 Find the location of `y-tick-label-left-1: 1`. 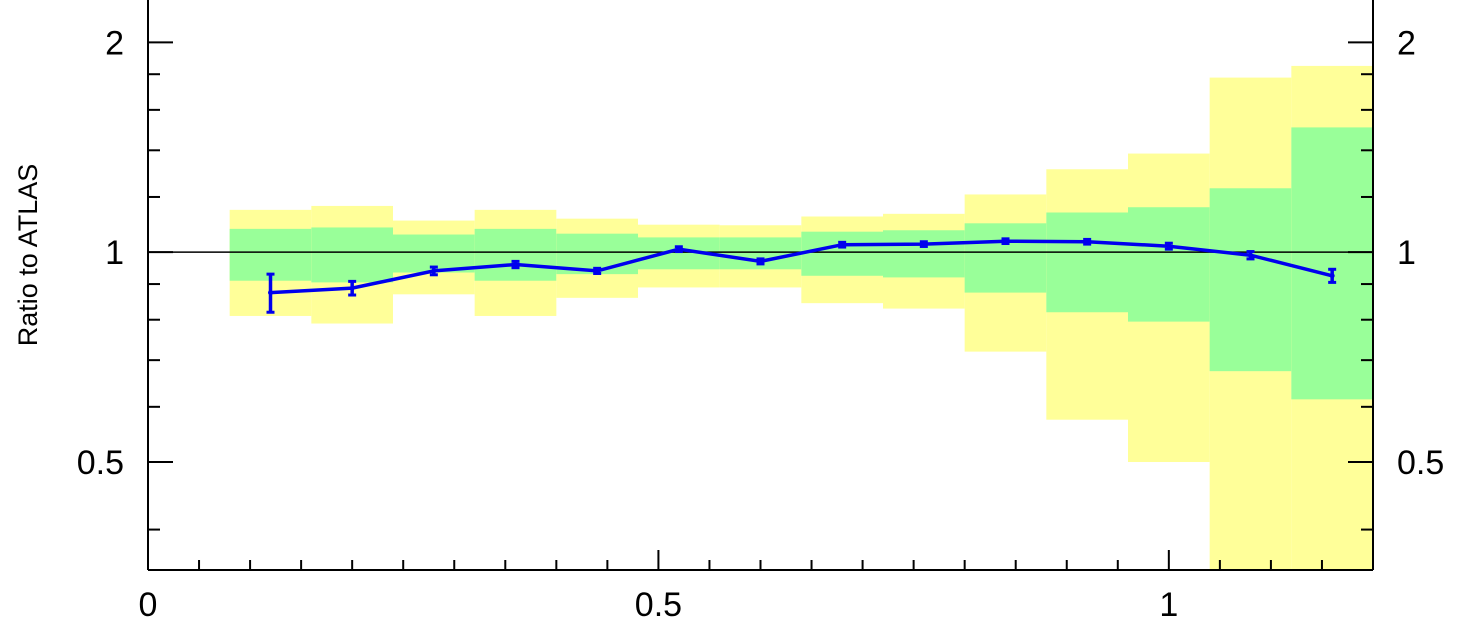

y-tick-label-left-1: 1 is located at coordinates (114, 253).